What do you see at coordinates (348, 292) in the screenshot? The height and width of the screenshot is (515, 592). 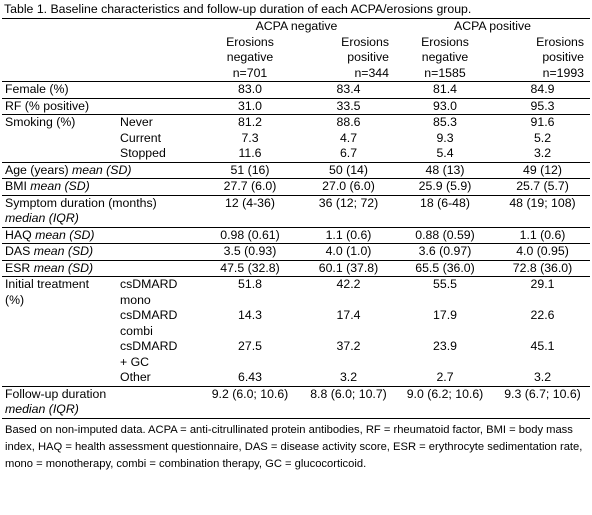 I see `cell: 42.2` at bounding box center [348, 292].